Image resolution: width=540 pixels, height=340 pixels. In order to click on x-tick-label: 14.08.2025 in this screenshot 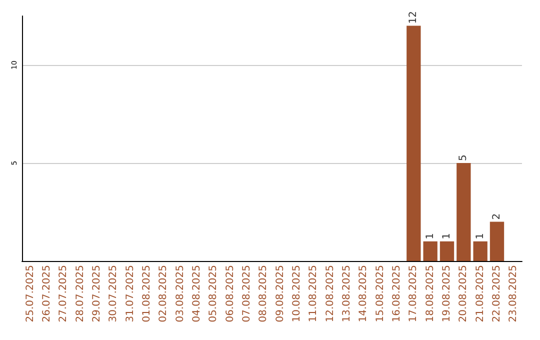, I will do `click(364, 293)`.